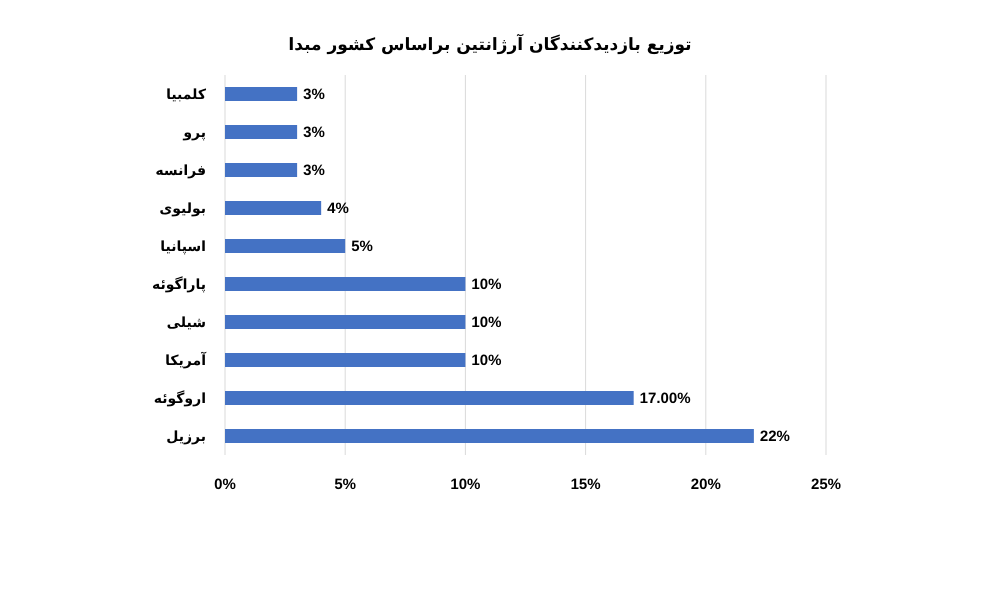  I want to click on x-tick-label: 20%, so click(705, 484).